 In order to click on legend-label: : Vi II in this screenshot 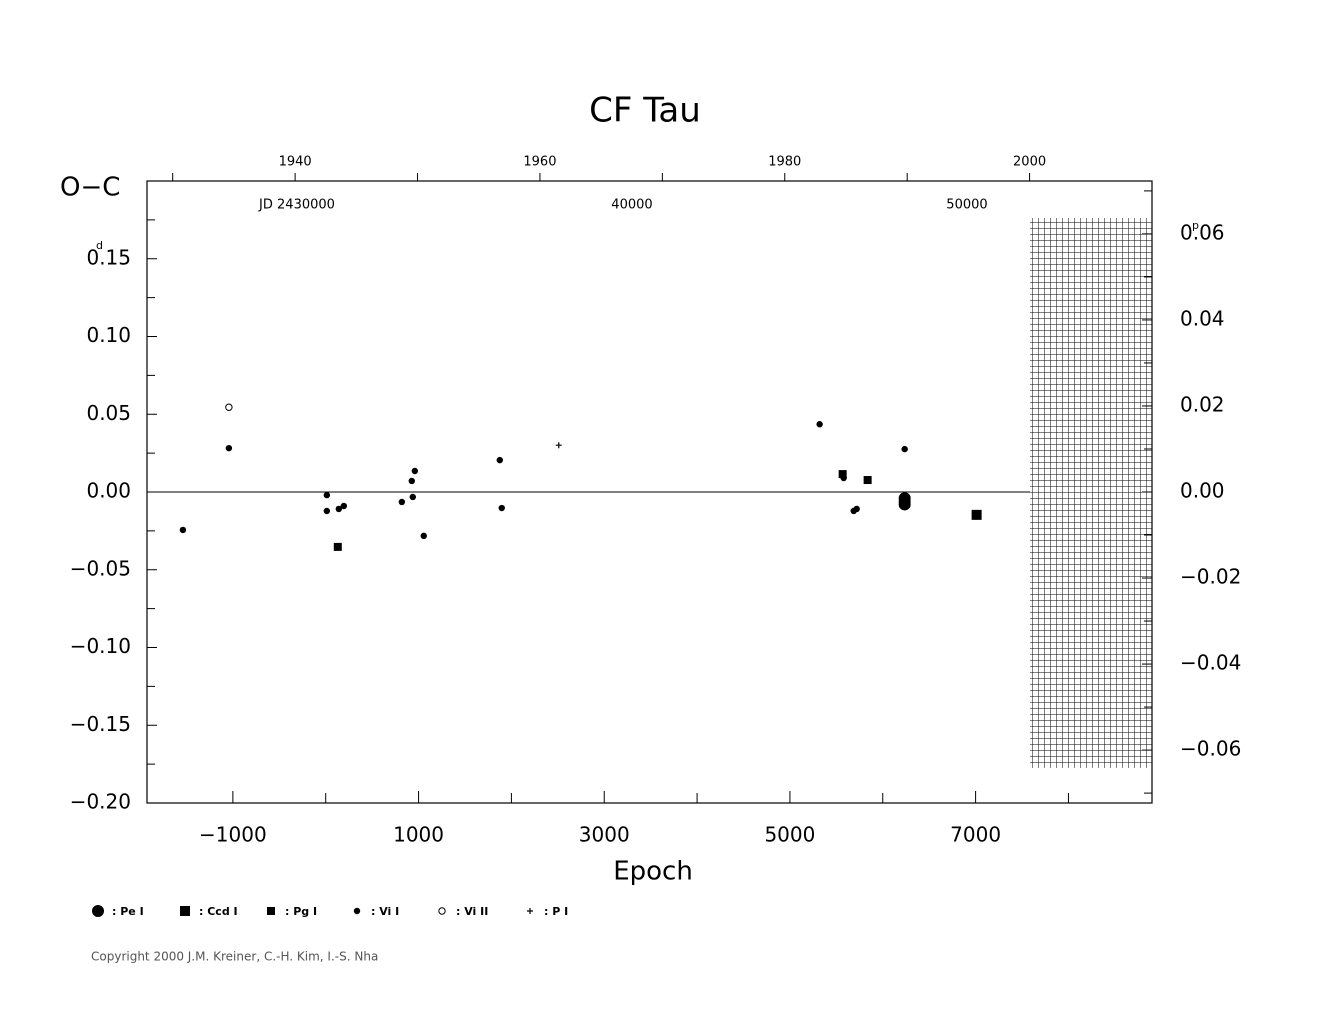, I will do `click(472, 911)`.